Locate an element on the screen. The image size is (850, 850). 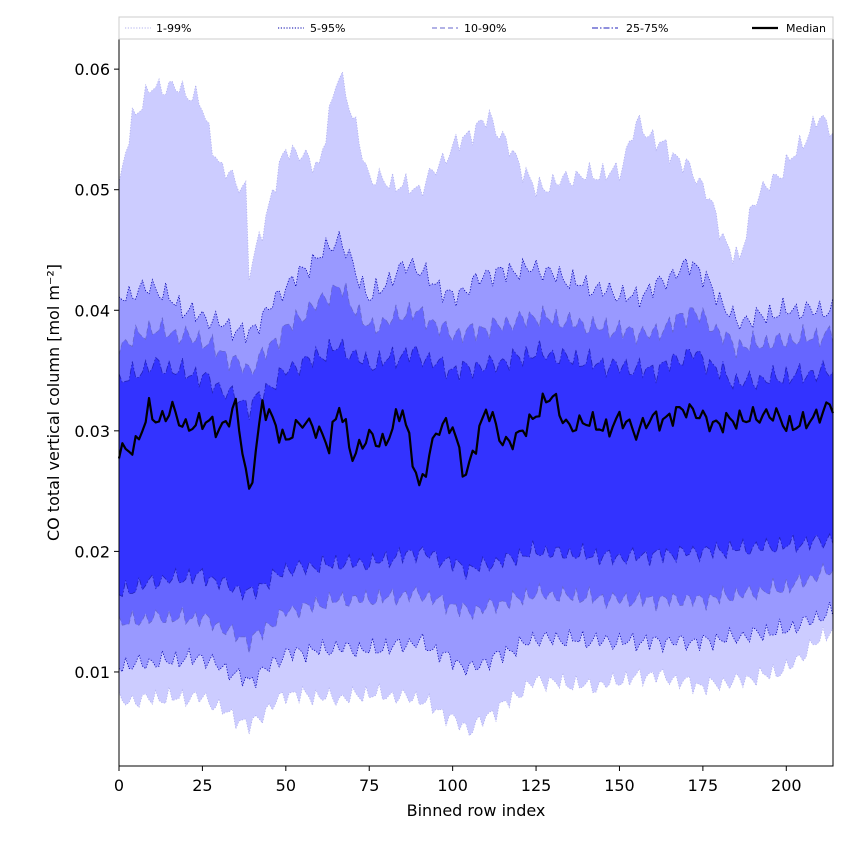
x-axis-label: Binned row index is located at coordinates (476, 810).